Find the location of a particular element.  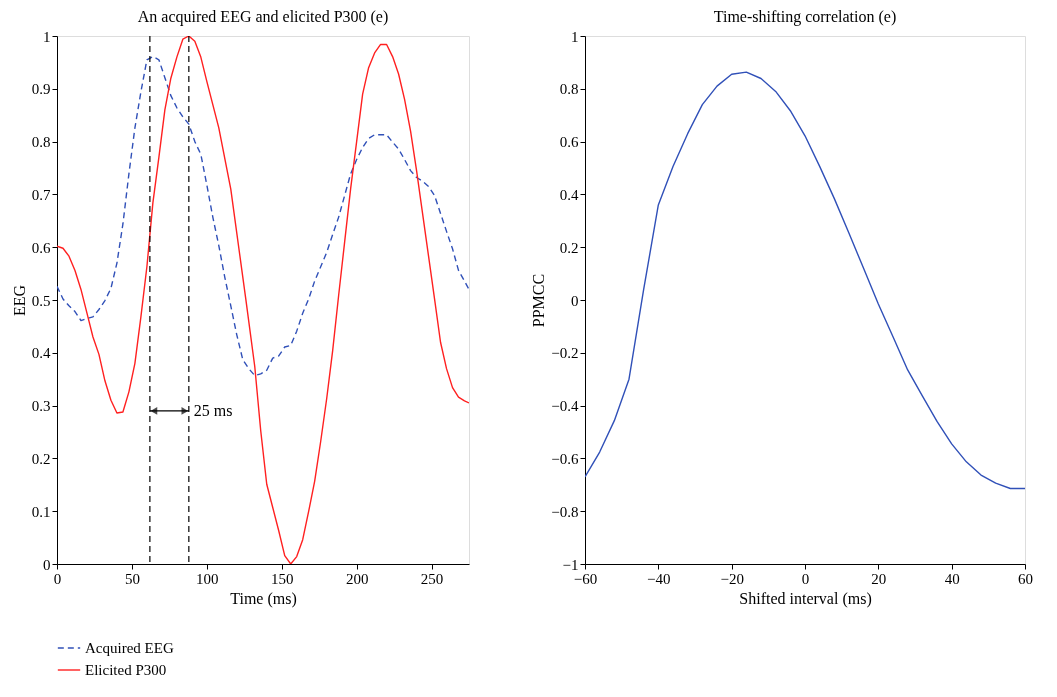

x-tick-label: 150 is located at coordinates (282, 578).